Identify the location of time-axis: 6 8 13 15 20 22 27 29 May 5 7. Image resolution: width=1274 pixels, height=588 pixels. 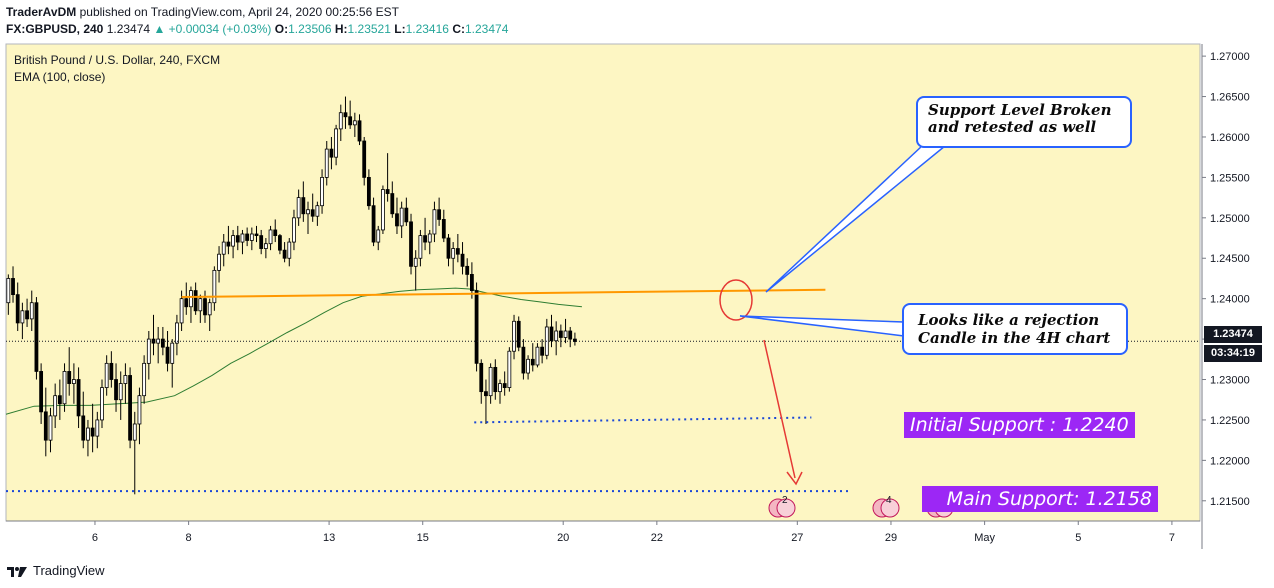
(603, 532).